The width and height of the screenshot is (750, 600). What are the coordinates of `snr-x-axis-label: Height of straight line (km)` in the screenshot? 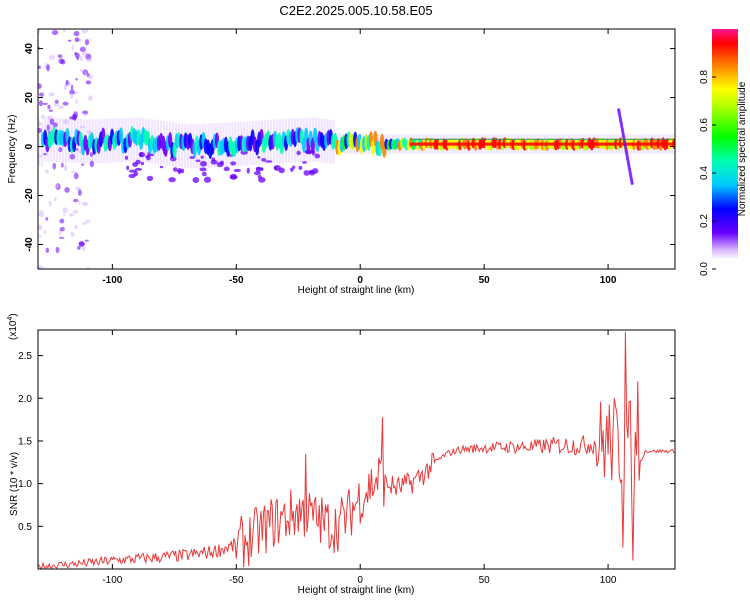 It's located at (356, 590).